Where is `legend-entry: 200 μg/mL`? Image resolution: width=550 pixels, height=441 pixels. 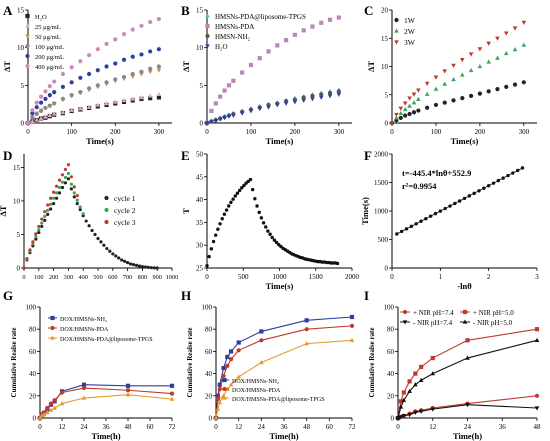
legend-entry: 200 μg/mL is located at coordinates (44, 57).